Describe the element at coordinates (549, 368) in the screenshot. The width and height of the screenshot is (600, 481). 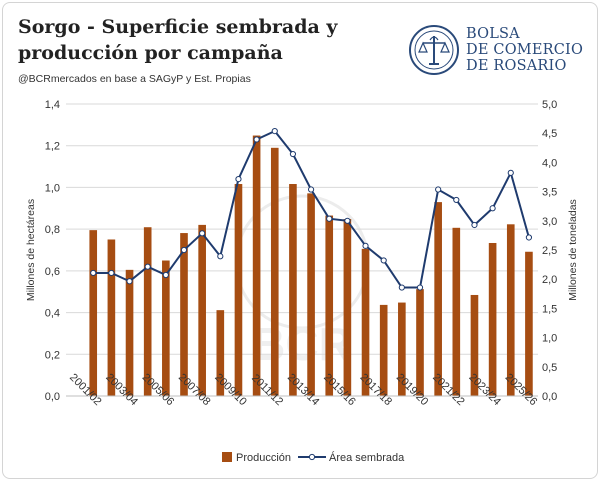
I see `y-right-tick-label: 0,5` at that location.